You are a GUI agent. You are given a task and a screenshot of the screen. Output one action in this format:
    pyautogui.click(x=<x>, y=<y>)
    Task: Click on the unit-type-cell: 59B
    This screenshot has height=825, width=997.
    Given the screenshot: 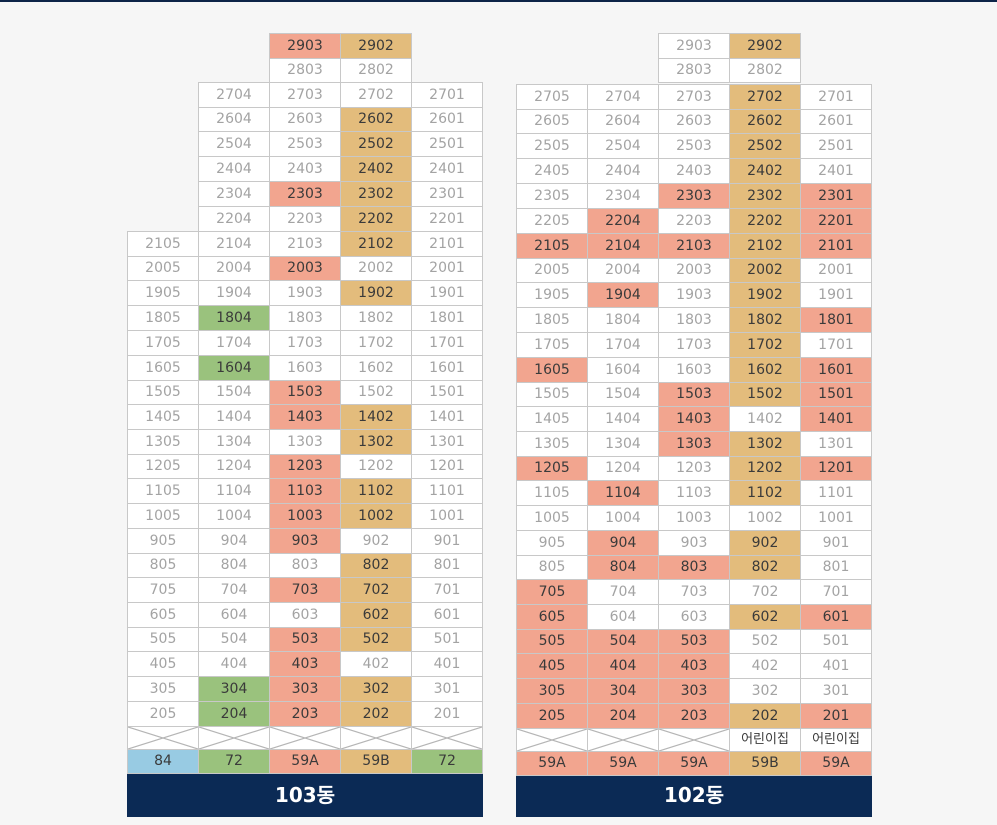 What is the action you would take?
    pyautogui.click(x=765, y=763)
    